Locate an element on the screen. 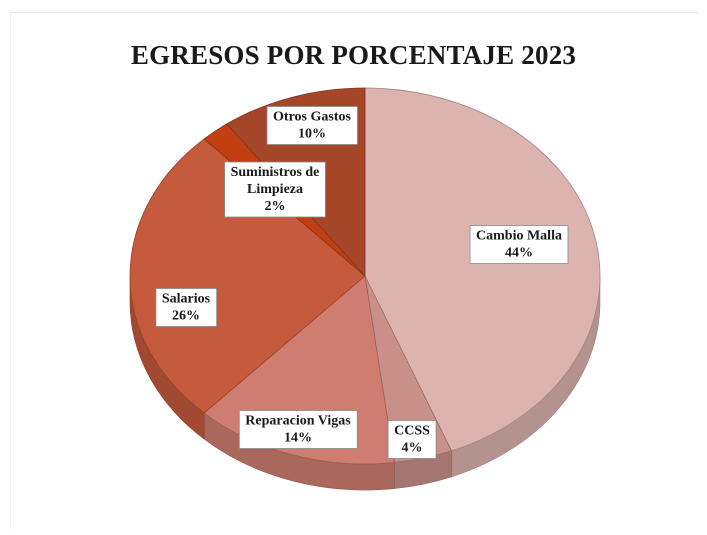 The height and width of the screenshot is (535, 707). pie-label-percent-3: 26% is located at coordinates (186, 316).